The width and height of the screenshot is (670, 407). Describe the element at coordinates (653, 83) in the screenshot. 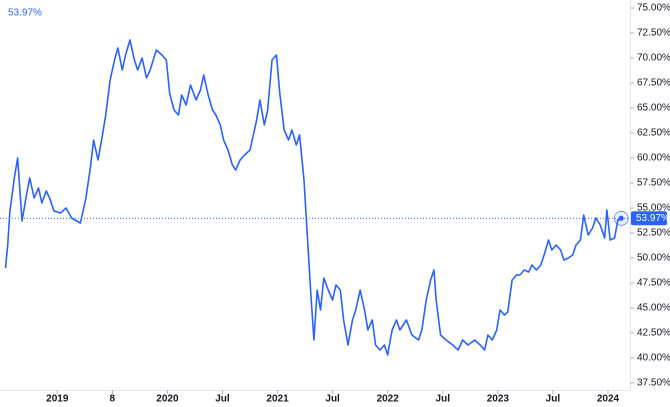

I see `y-tick-label: 67.50%` at that location.